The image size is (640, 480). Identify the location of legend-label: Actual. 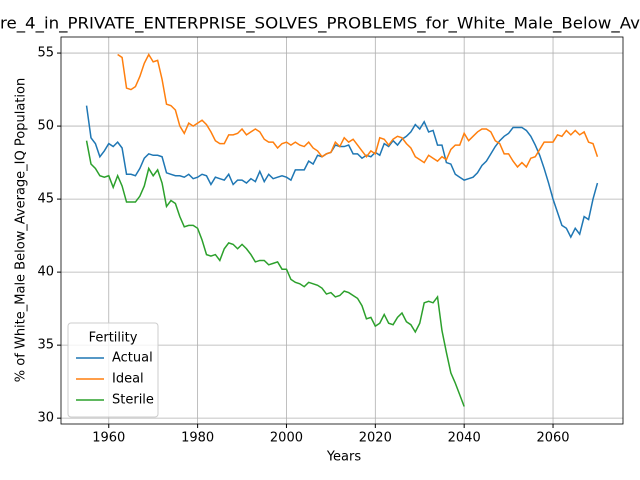
(132, 358).